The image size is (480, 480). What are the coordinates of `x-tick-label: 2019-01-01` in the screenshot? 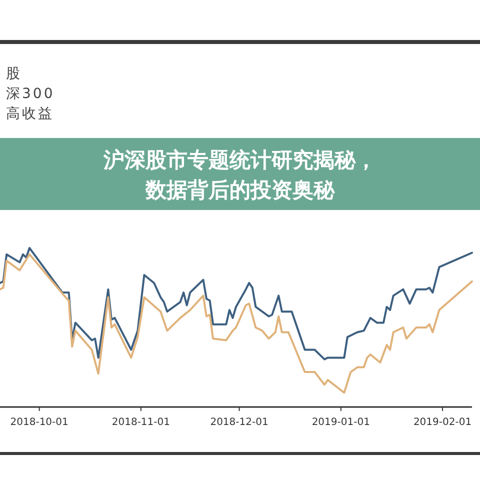 It's located at (341, 422).